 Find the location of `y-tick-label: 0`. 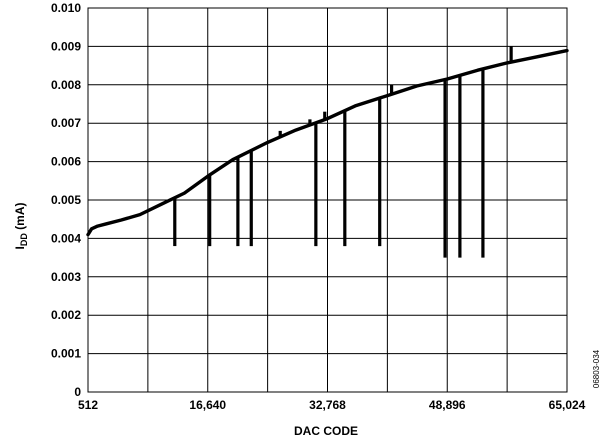

y-tick-label: 0 is located at coordinates (77, 392).